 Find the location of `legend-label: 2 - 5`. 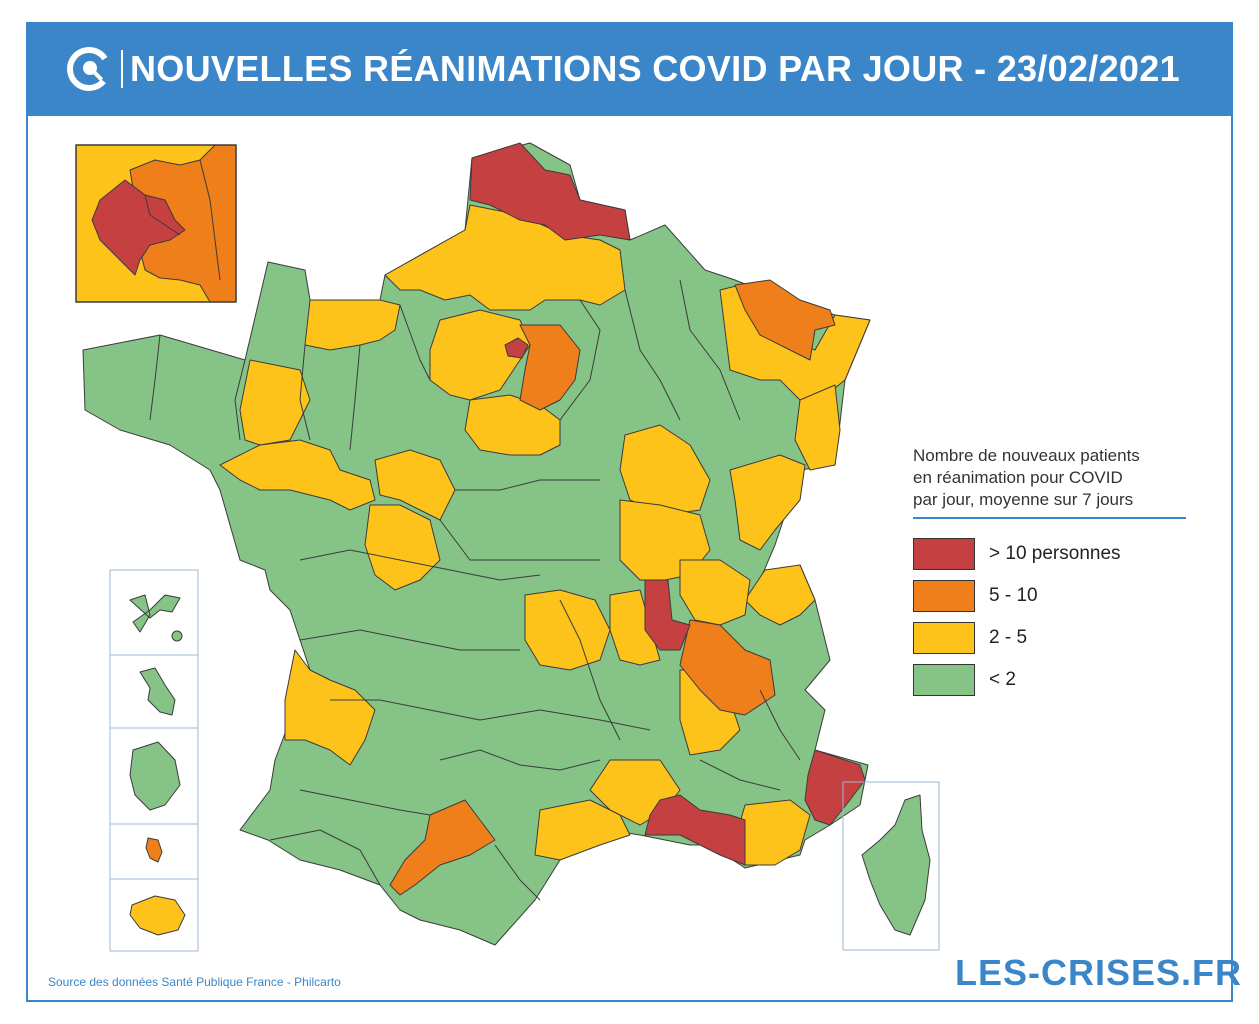

legend-label: 2 - 5 is located at coordinates (1008, 637).